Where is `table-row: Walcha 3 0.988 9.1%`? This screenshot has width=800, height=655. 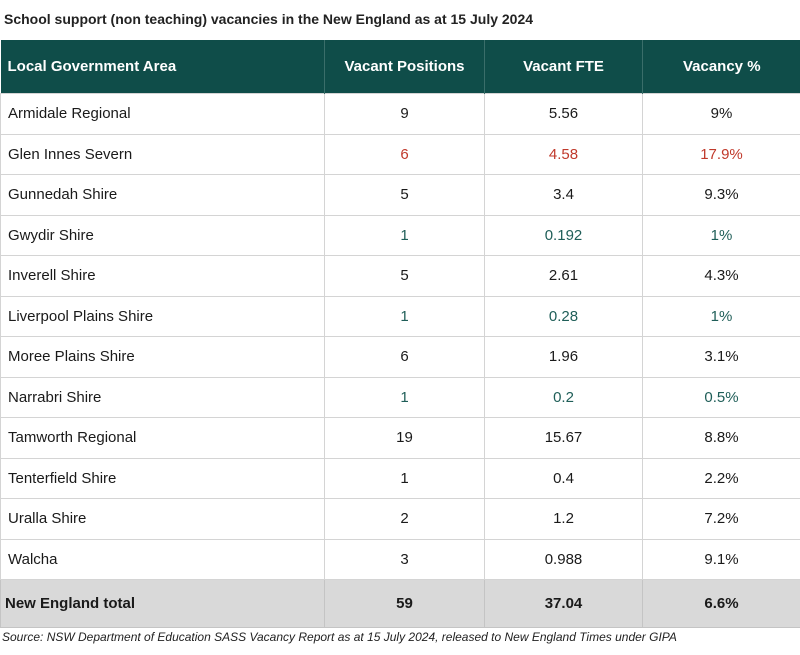
table-row: Walcha 3 0.988 9.1% is located at coordinates (400, 559).